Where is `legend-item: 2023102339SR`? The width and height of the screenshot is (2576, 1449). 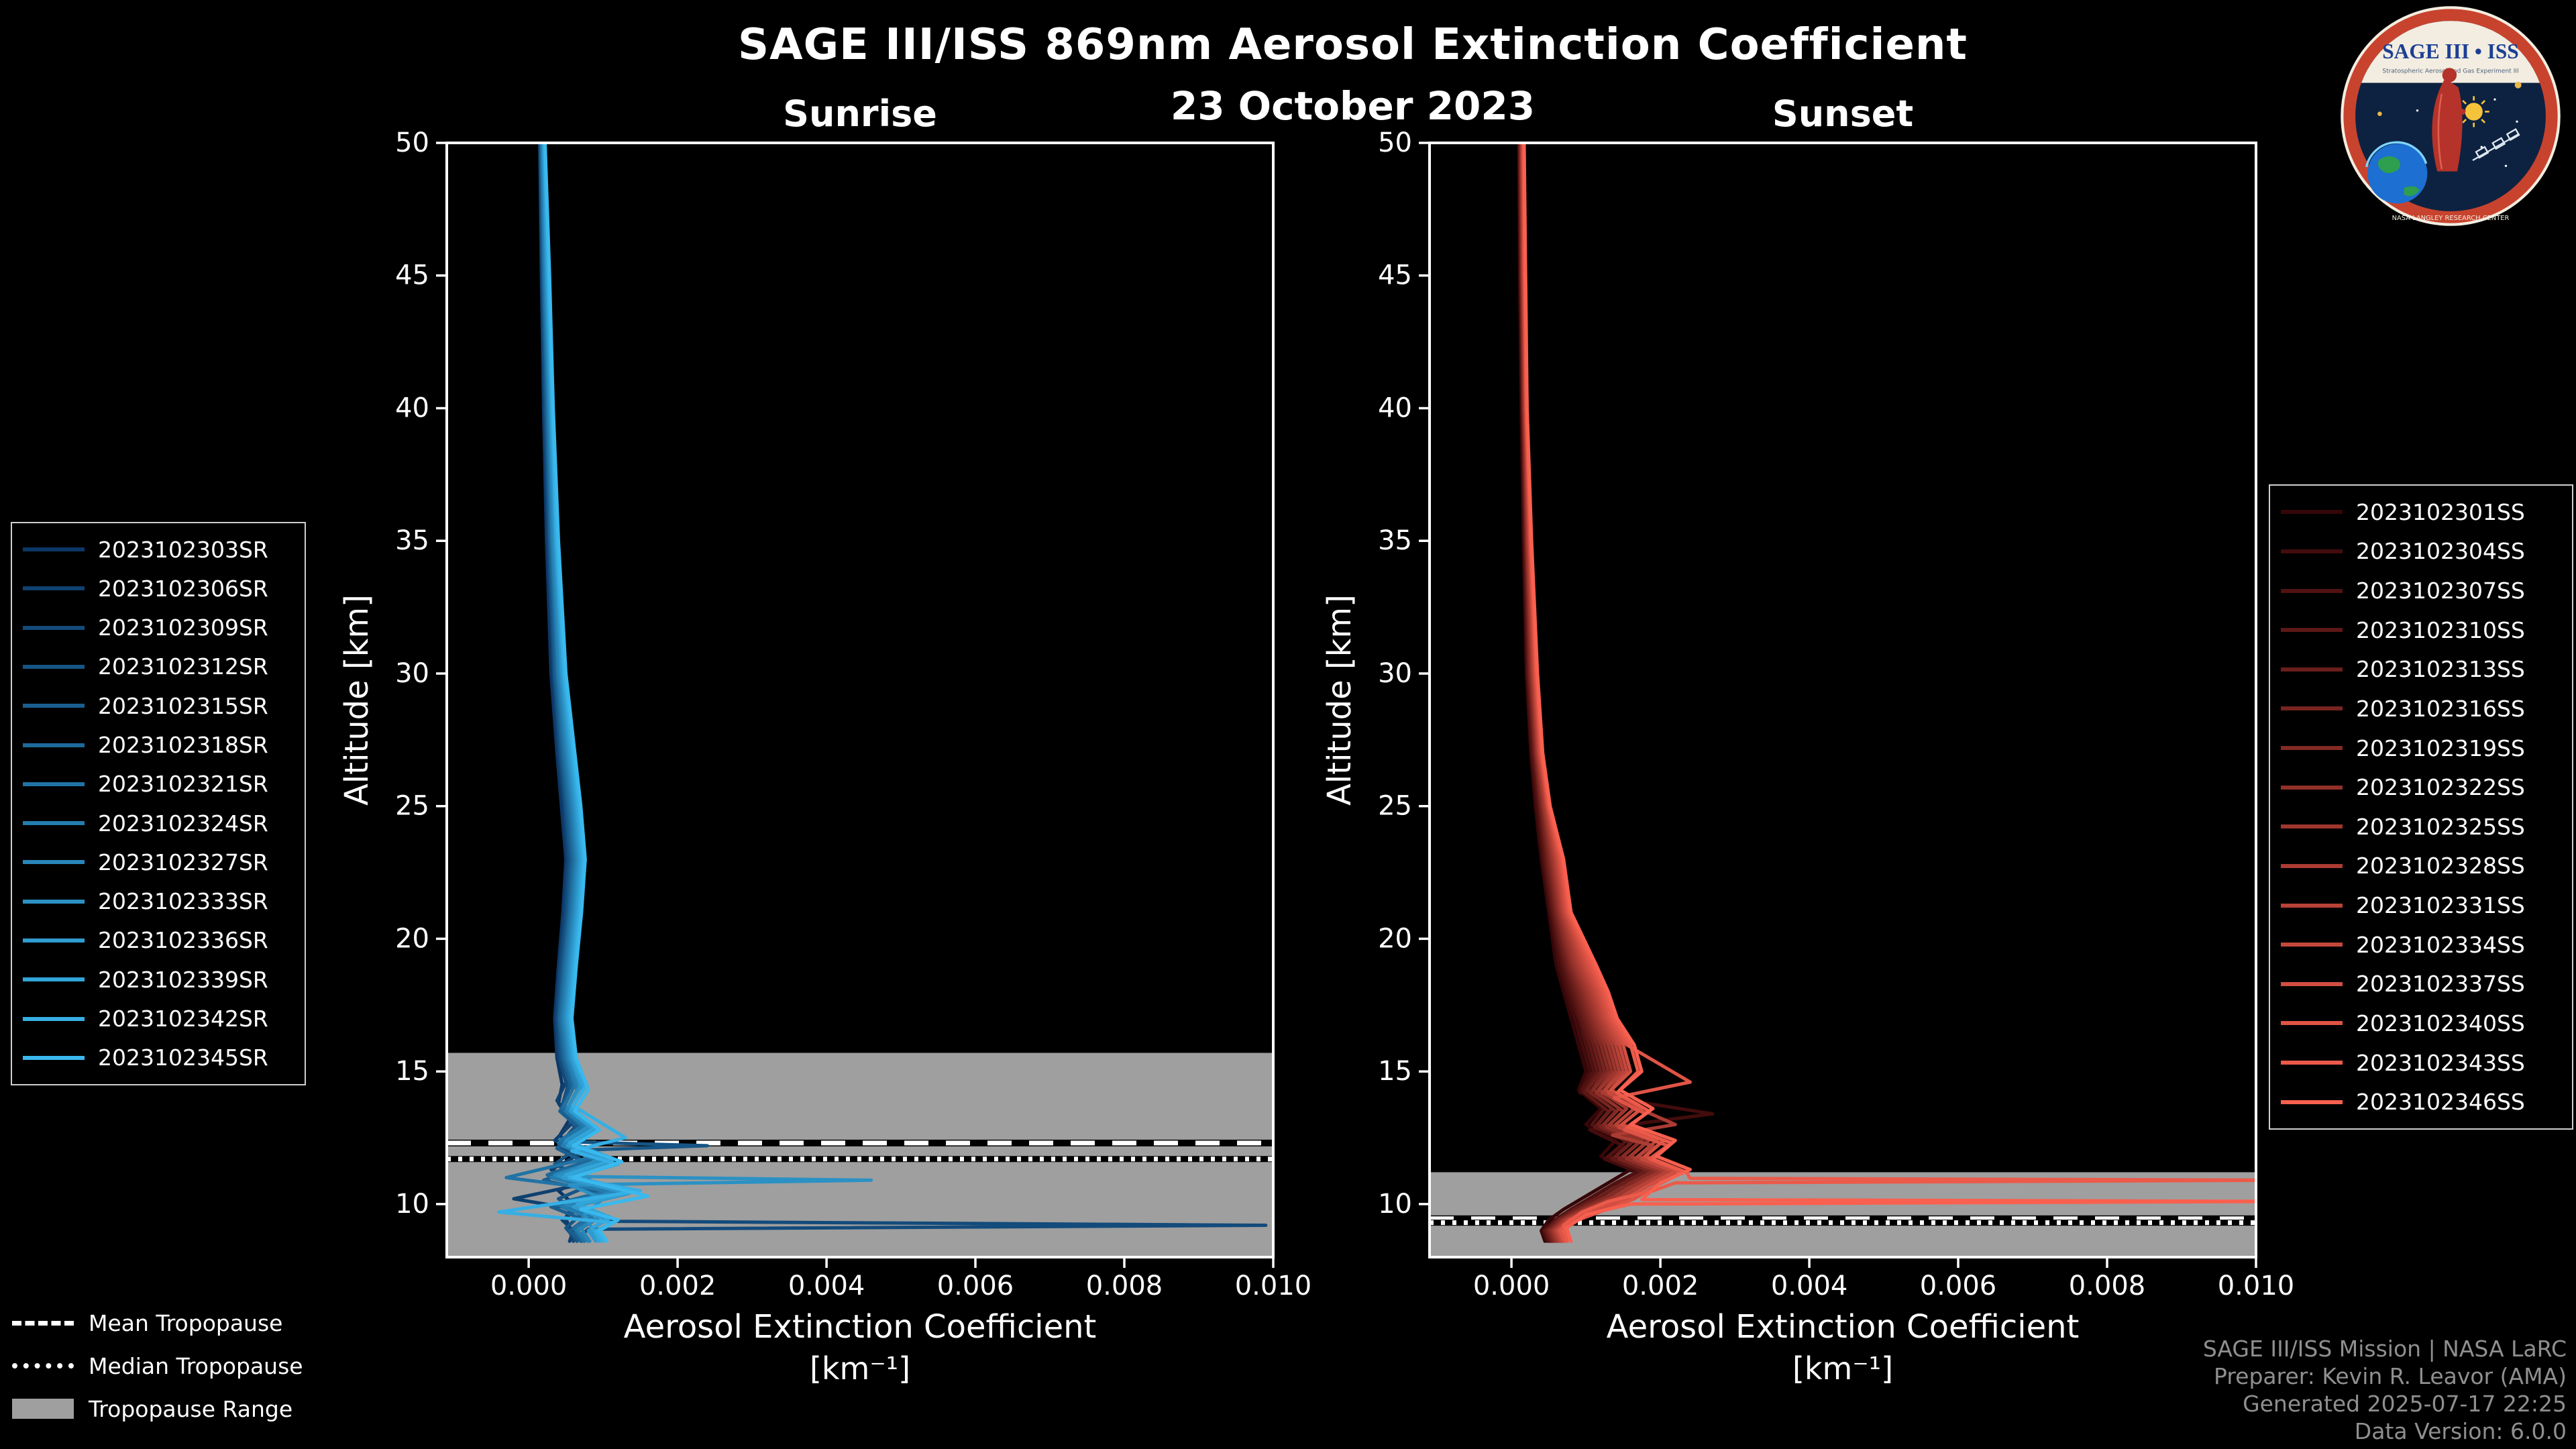 legend-item: 2023102339SR is located at coordinates (158, 980).